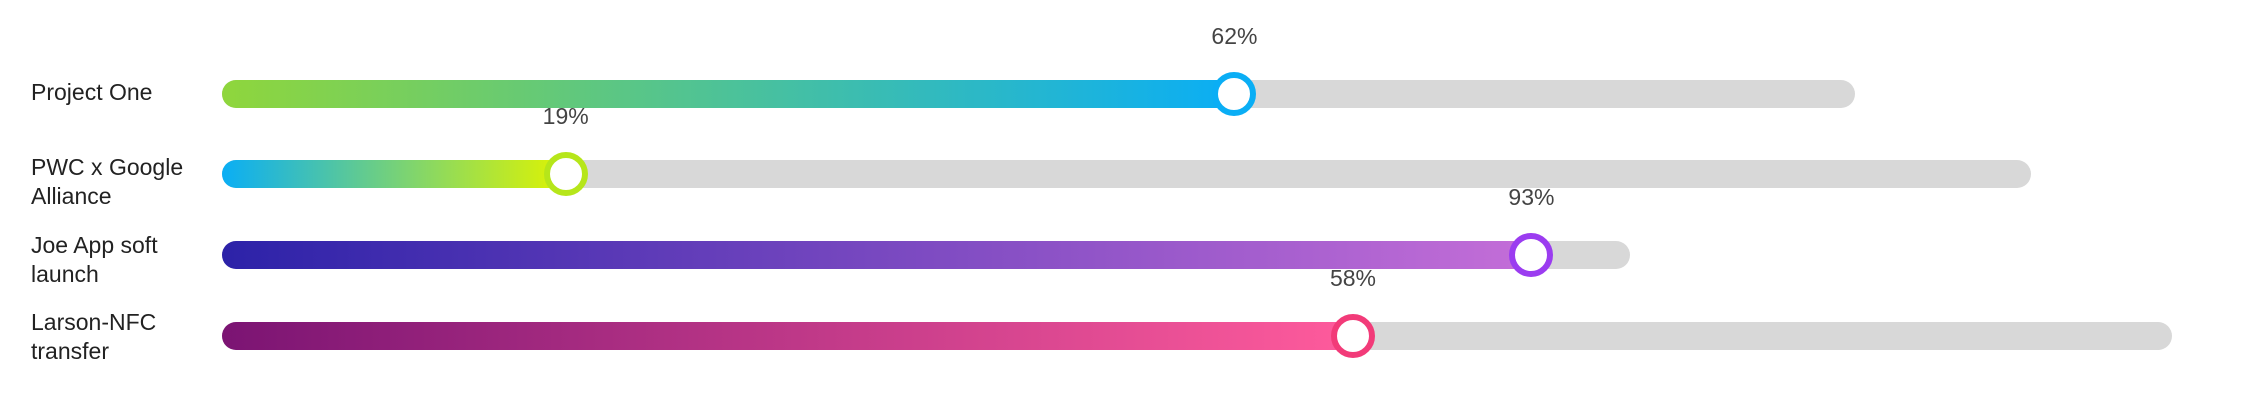 Image resolution: width=2241 pixels, height=420 pixels. What do you see at coordinates (107, 181) in the screenshot?
I see `project-label: PWC x Google Alliance` at bounding box center [107, 181].